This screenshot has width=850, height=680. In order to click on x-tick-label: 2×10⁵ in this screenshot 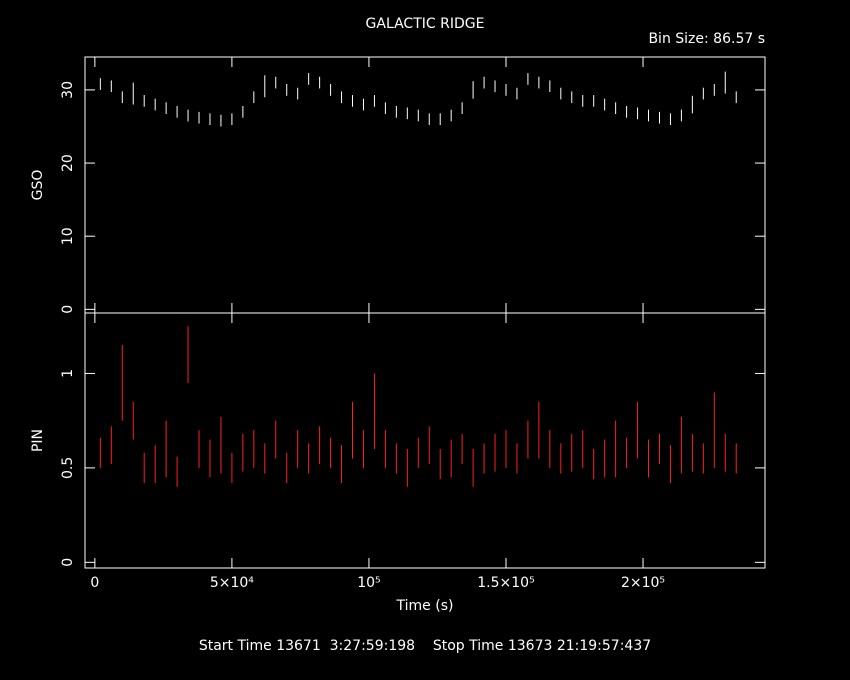, I will do `click(643, 583)`.